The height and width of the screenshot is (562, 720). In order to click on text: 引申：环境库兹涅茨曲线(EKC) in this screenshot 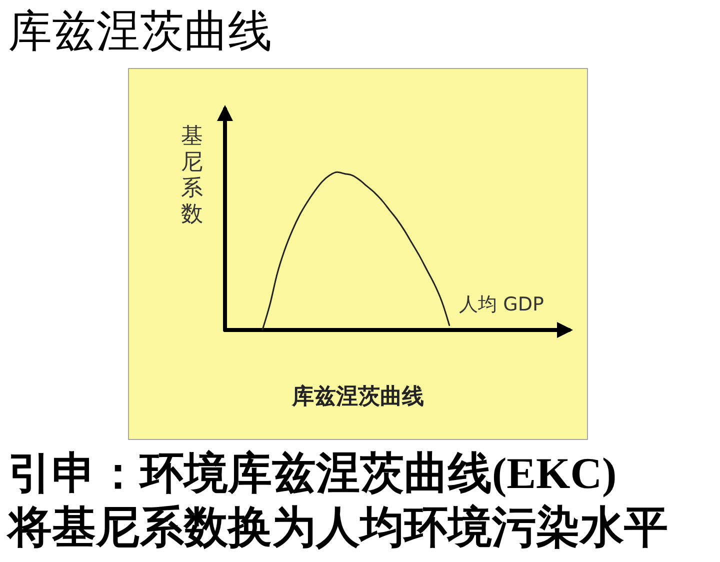, I will do `click(312, 474)`.